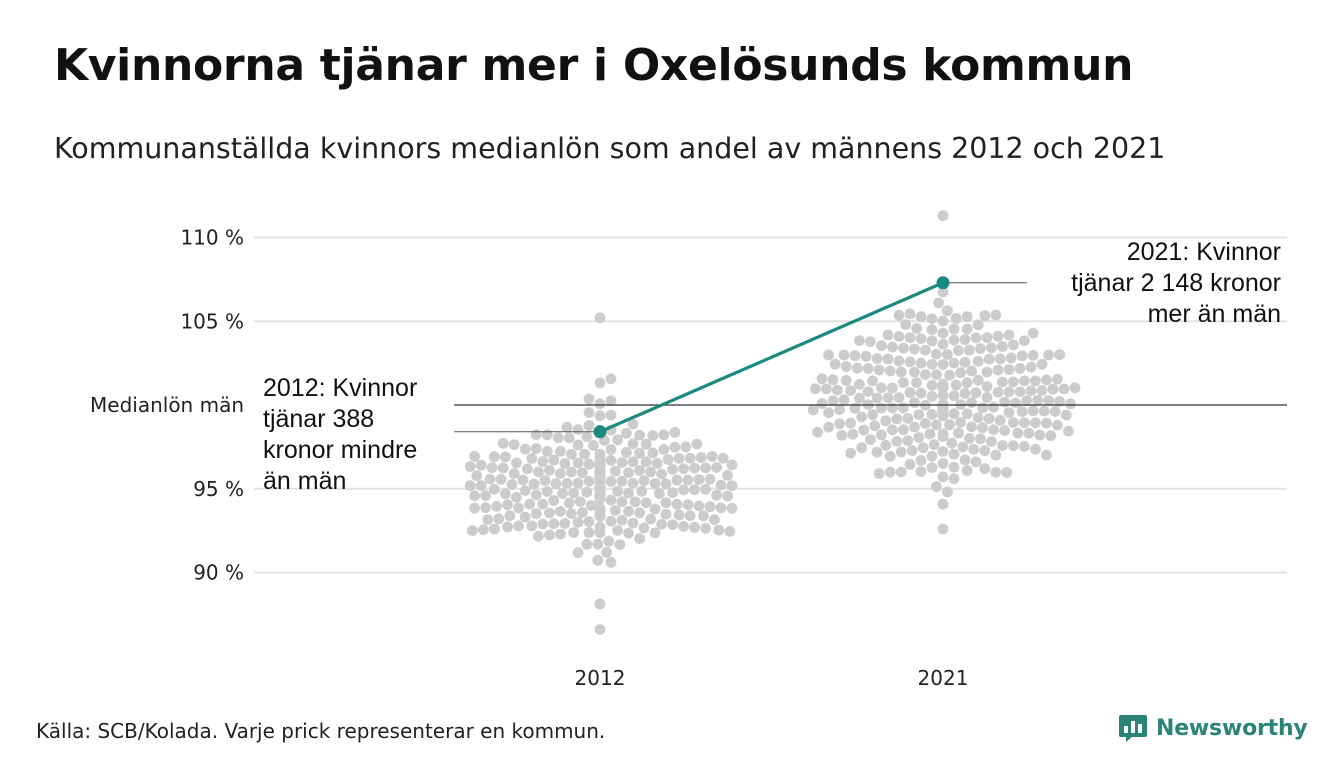  What do you see at coordinates (212, 238) in the screenshot?
I see `y-tick-label: 110 %` at bounding box center [212, 238].